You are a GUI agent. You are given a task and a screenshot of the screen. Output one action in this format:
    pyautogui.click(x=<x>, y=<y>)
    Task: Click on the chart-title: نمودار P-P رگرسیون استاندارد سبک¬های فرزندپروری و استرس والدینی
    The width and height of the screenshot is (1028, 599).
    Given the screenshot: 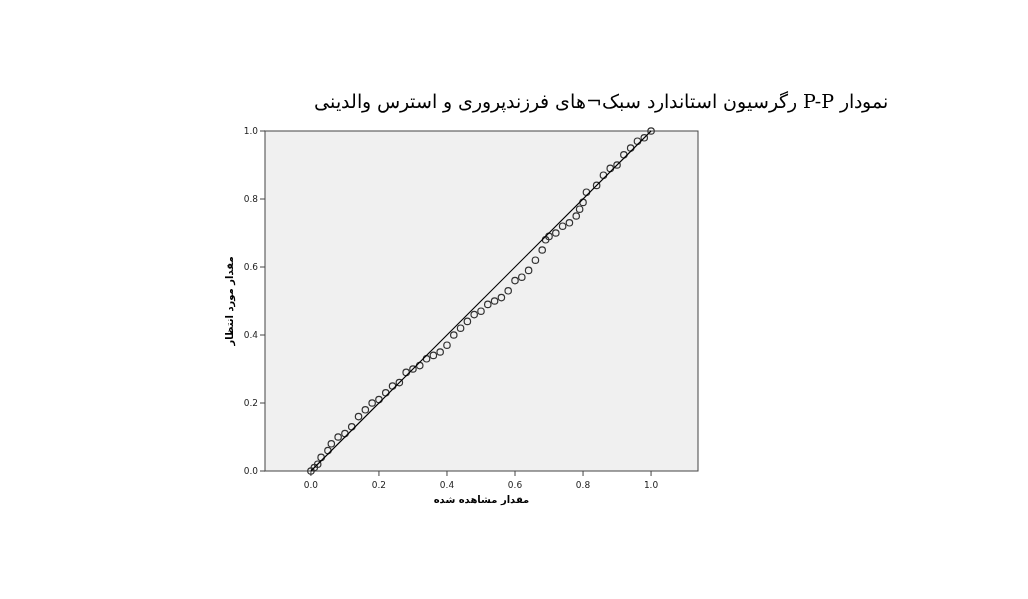 What is the action you would take?
    pyautogui.click(x=600, y=101)
    